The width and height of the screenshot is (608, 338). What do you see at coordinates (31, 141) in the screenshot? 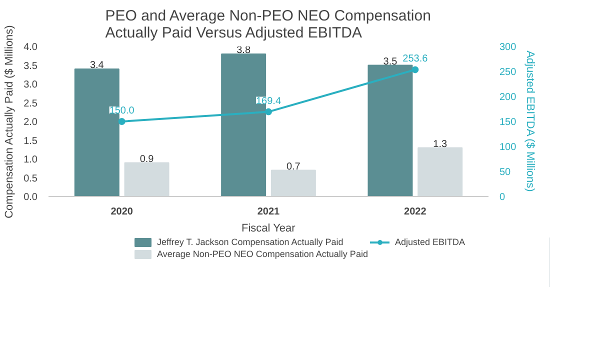
I see `y-tick-label: 1.5` at bounding box center [31, 141].